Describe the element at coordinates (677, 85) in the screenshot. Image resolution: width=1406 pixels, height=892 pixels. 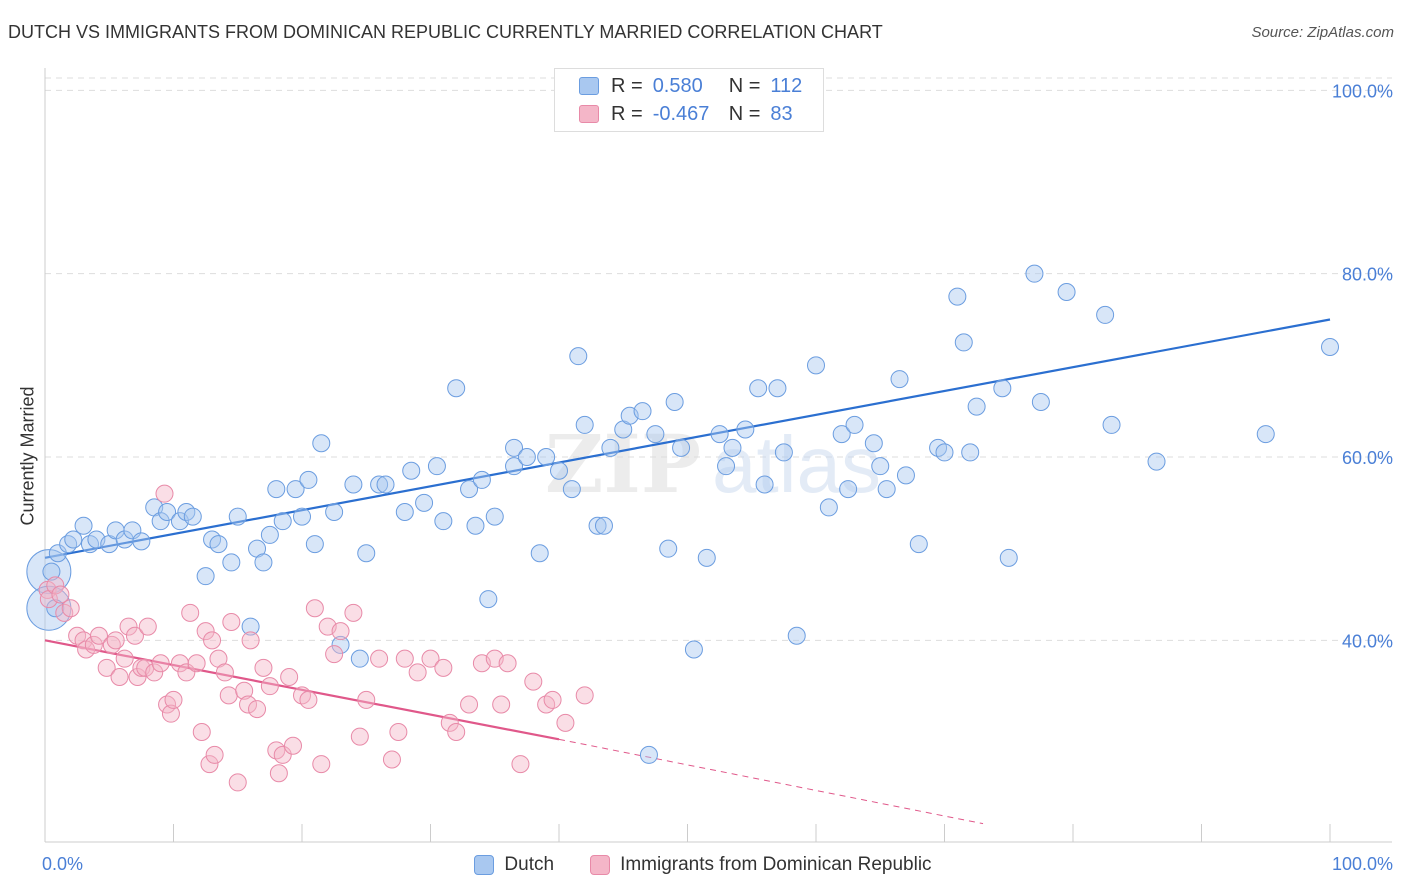
I see `legend-r-value: 0.580` at that location.